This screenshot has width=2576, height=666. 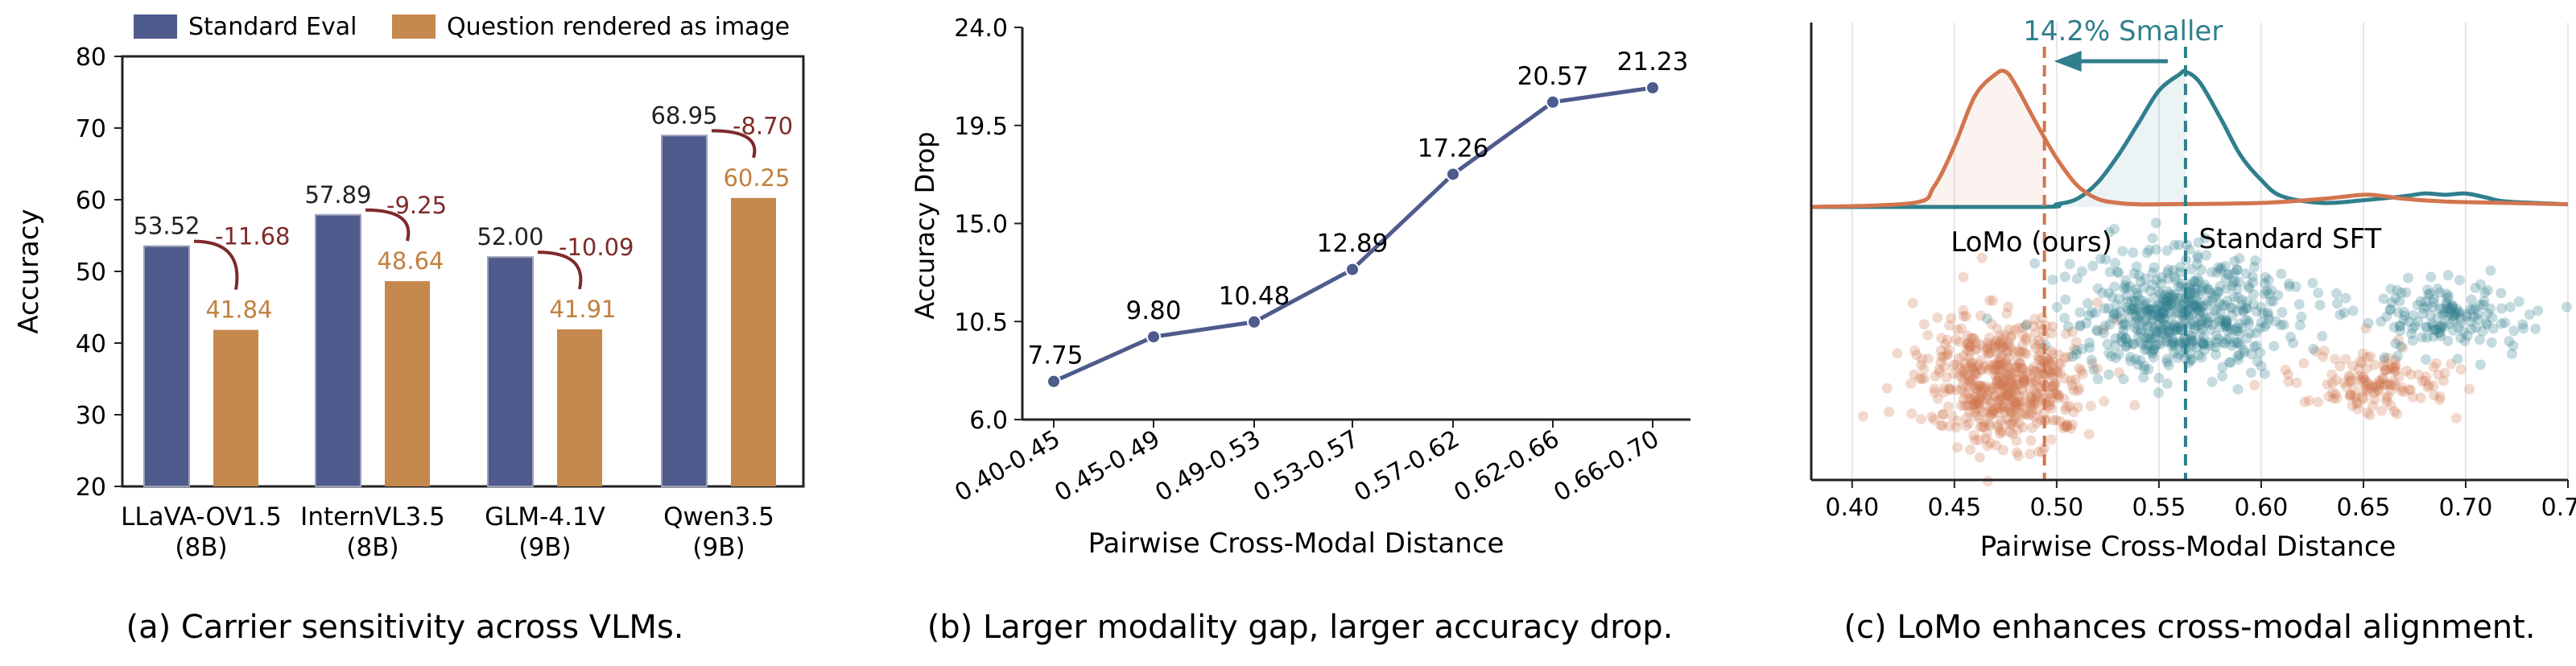 What do you see at coordinates (337, 195) in the screenshot?
I see `bar-value-label-standard: 57.89` at bounding box center [337, 195].